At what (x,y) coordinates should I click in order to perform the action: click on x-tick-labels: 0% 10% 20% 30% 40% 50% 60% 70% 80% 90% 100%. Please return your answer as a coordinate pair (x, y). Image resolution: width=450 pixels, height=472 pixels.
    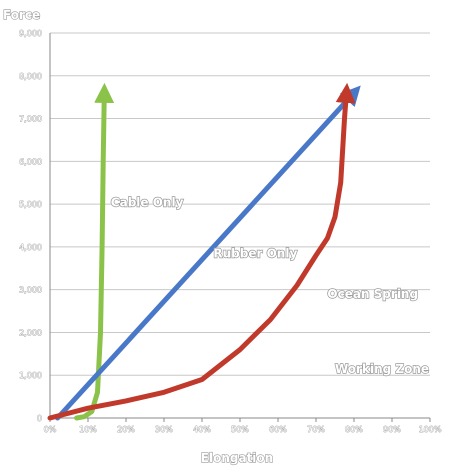
    Looking at the image, I should click on (242, 430).